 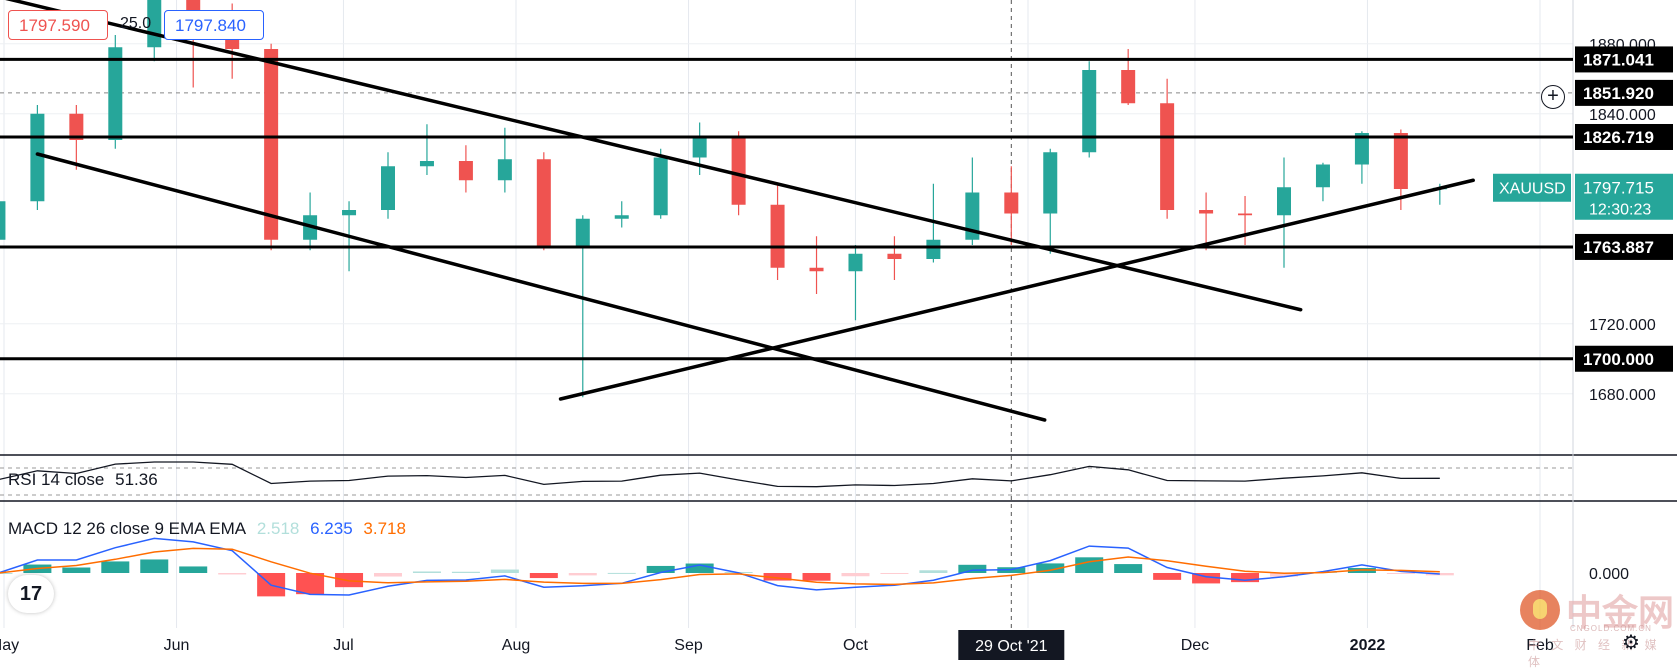 I want to click on cngold-logo-icon, so click(x=1540, y=610).